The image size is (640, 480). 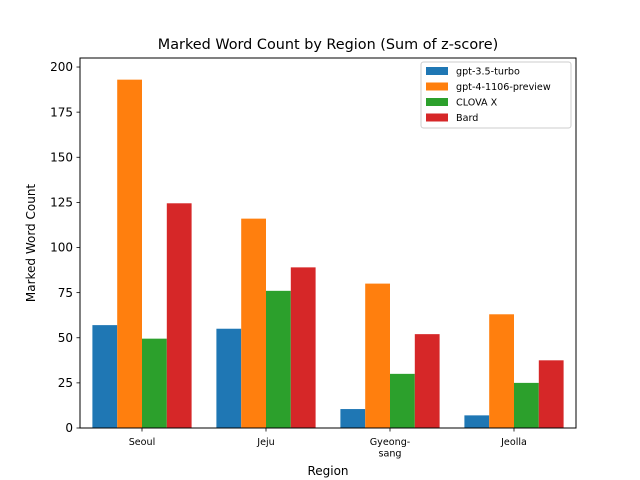 I want to click on x-tick-label-line: Seoul, so click(x=142, y=442).